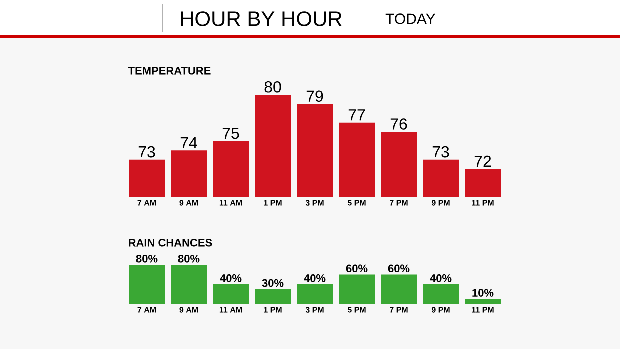 The width and height of the screenshot is (620, 349). Describe the element at coordinates (261, 19) in the screenshot. I see `text: HOUR BY HOUR` at that location.